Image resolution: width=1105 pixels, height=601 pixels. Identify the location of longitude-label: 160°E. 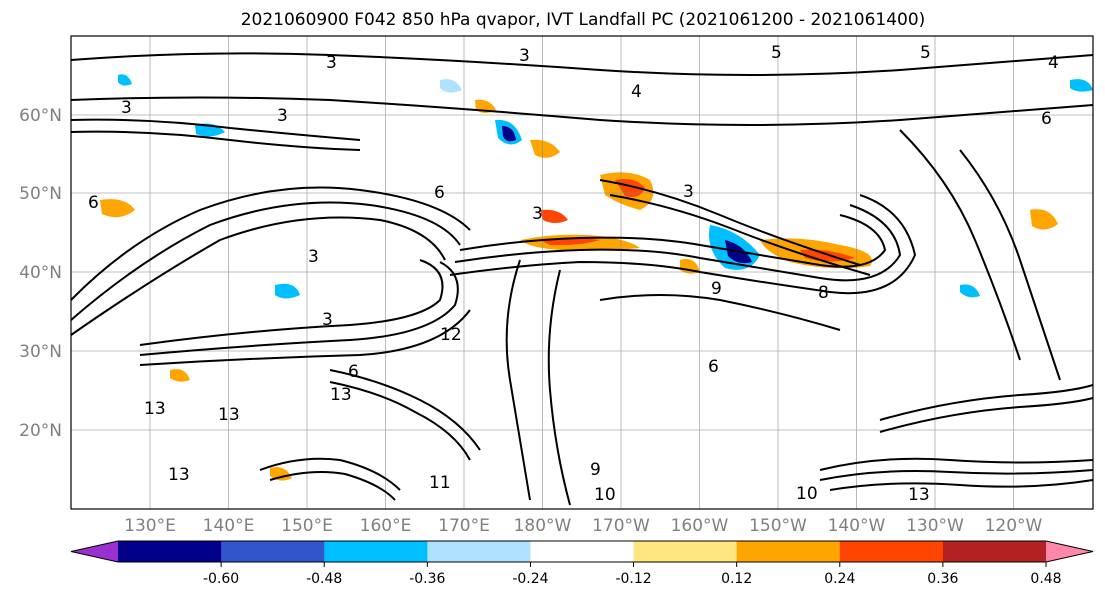
(386, 526).